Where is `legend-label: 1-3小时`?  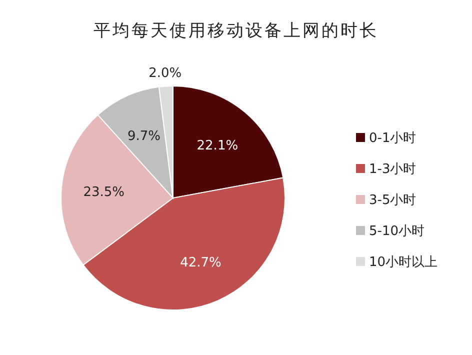
legend-label: 1-3小时 is located at coordinates (392, 169).